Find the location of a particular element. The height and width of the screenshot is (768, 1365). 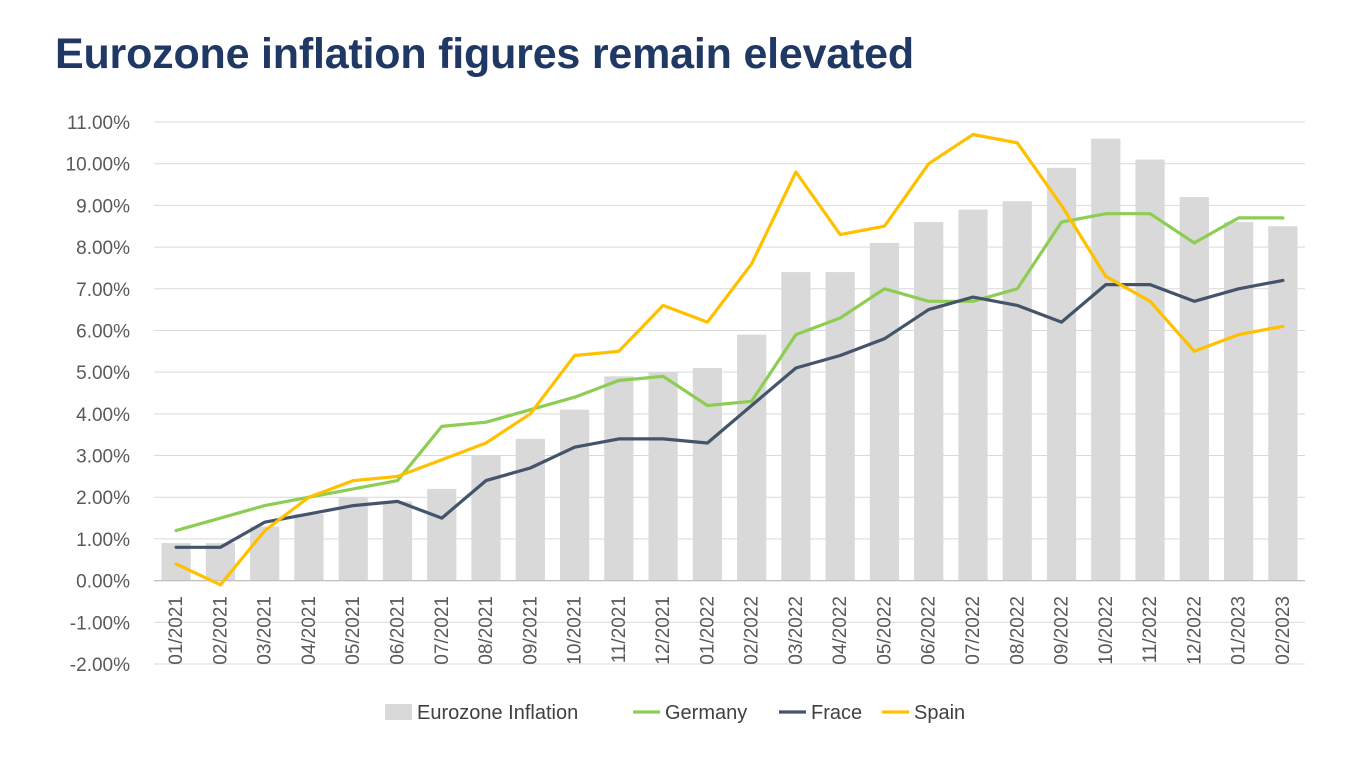

y-tick-label: 1.00% is located at coordinates (103, 540).